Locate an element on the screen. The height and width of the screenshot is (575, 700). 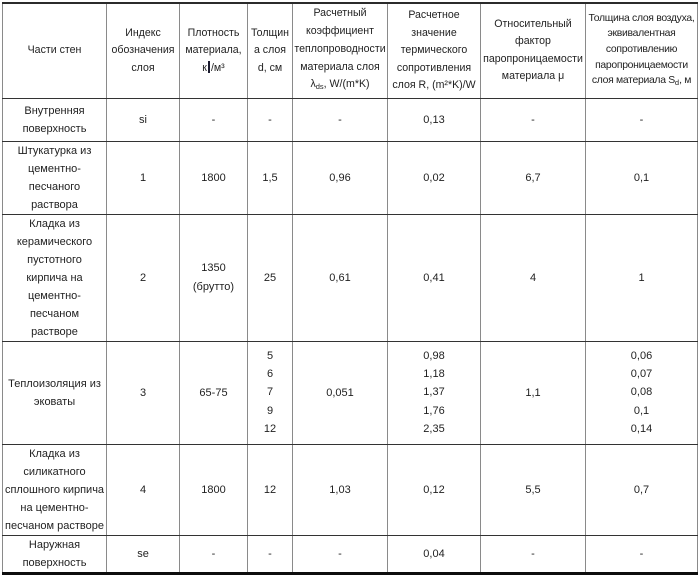
cell-density: 1350 (брутто) is located at coordinates (213, 277).